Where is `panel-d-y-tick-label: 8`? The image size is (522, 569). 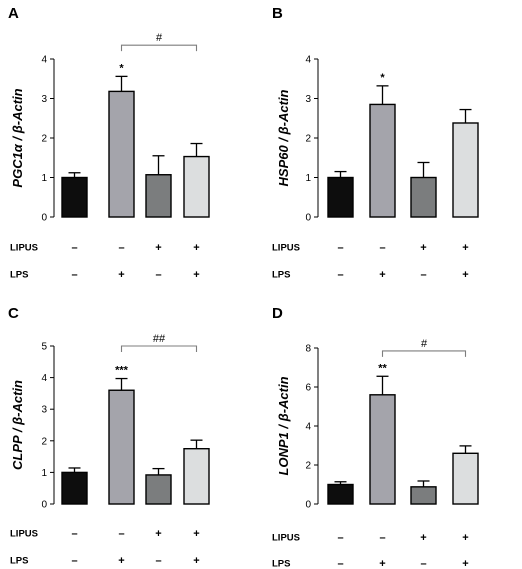 panel-d-y-tick-label: 8 is located at coordinates (308, 349).